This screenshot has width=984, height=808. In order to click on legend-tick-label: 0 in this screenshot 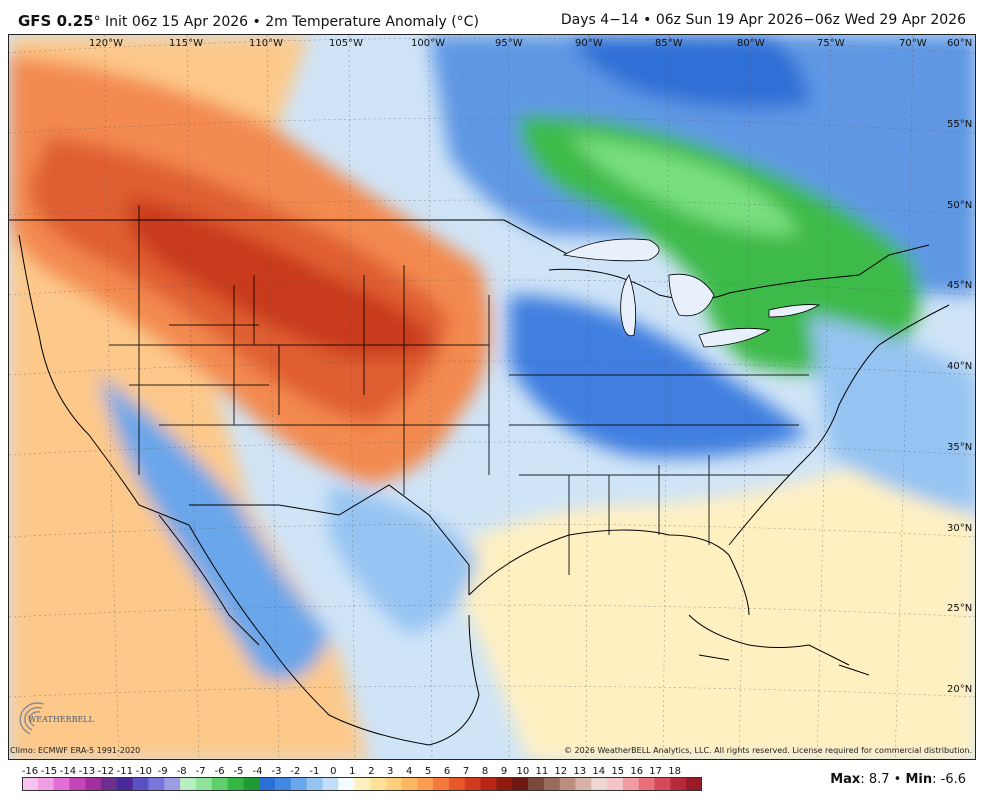, I will do `click(333, 771)`.